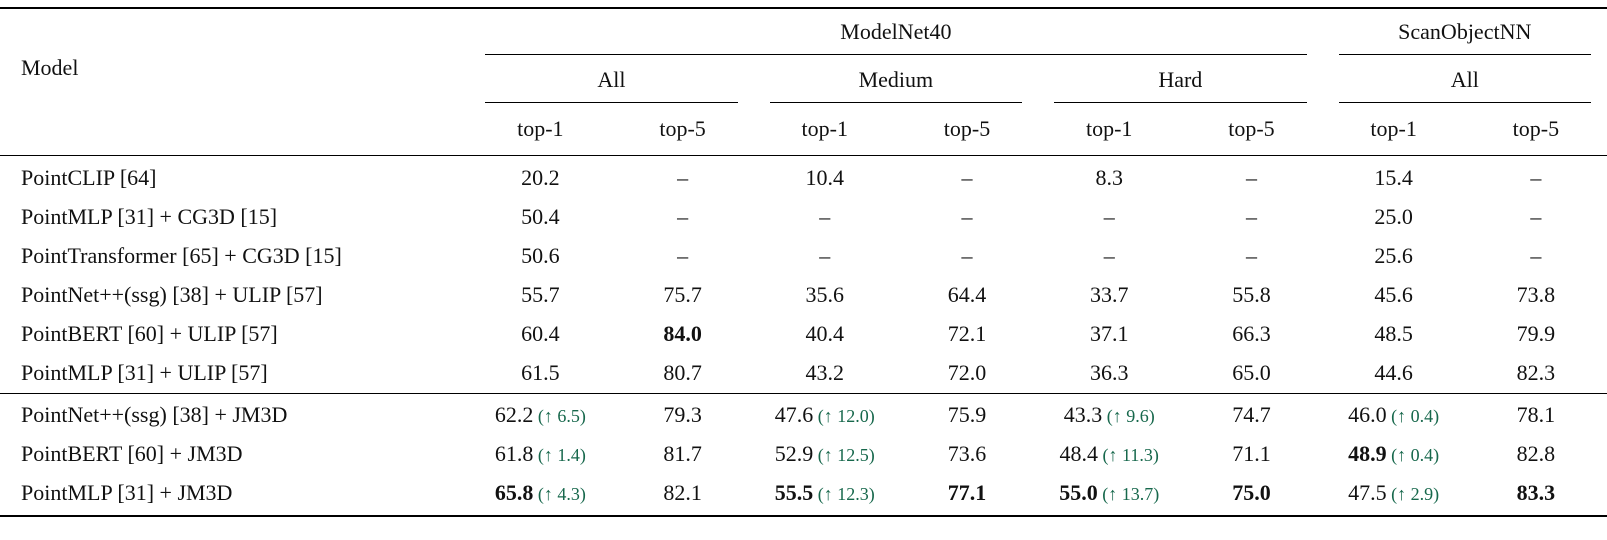  Describe the element at coordinates (1464, 79) in the screenshot. I see `split-header-all-scan: All` at that location.